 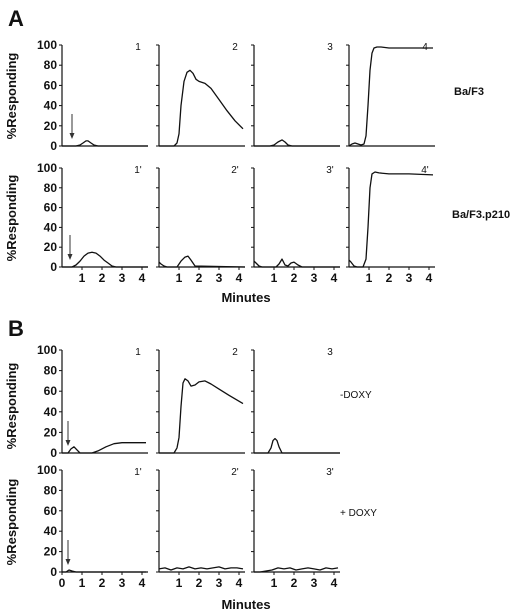 I want to click on row-label-b-bottom: + DOXY, so click(x=358, y=513).